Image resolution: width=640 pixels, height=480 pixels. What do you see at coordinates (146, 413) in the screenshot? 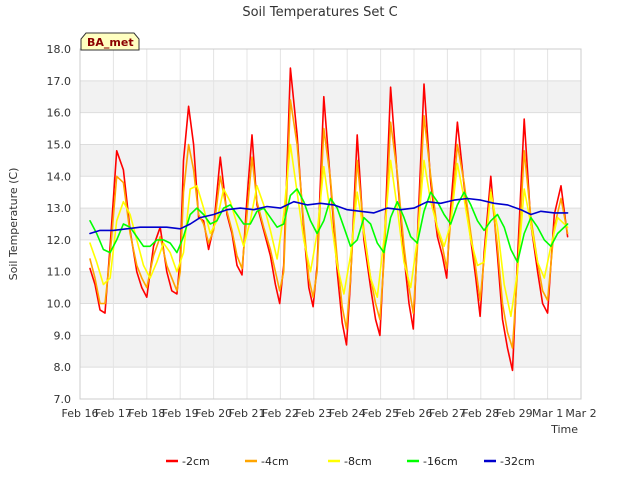
I see `x-tick-label: Feb 18` at bounding box center [146, 413].